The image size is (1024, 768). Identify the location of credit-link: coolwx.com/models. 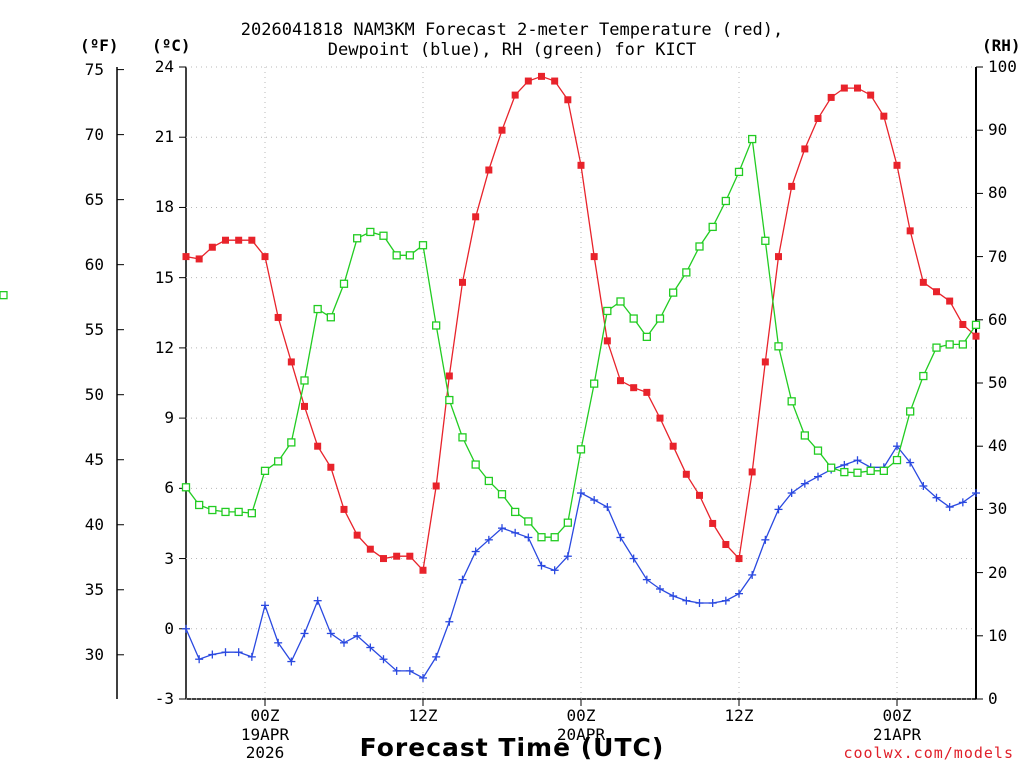
(928, 753).